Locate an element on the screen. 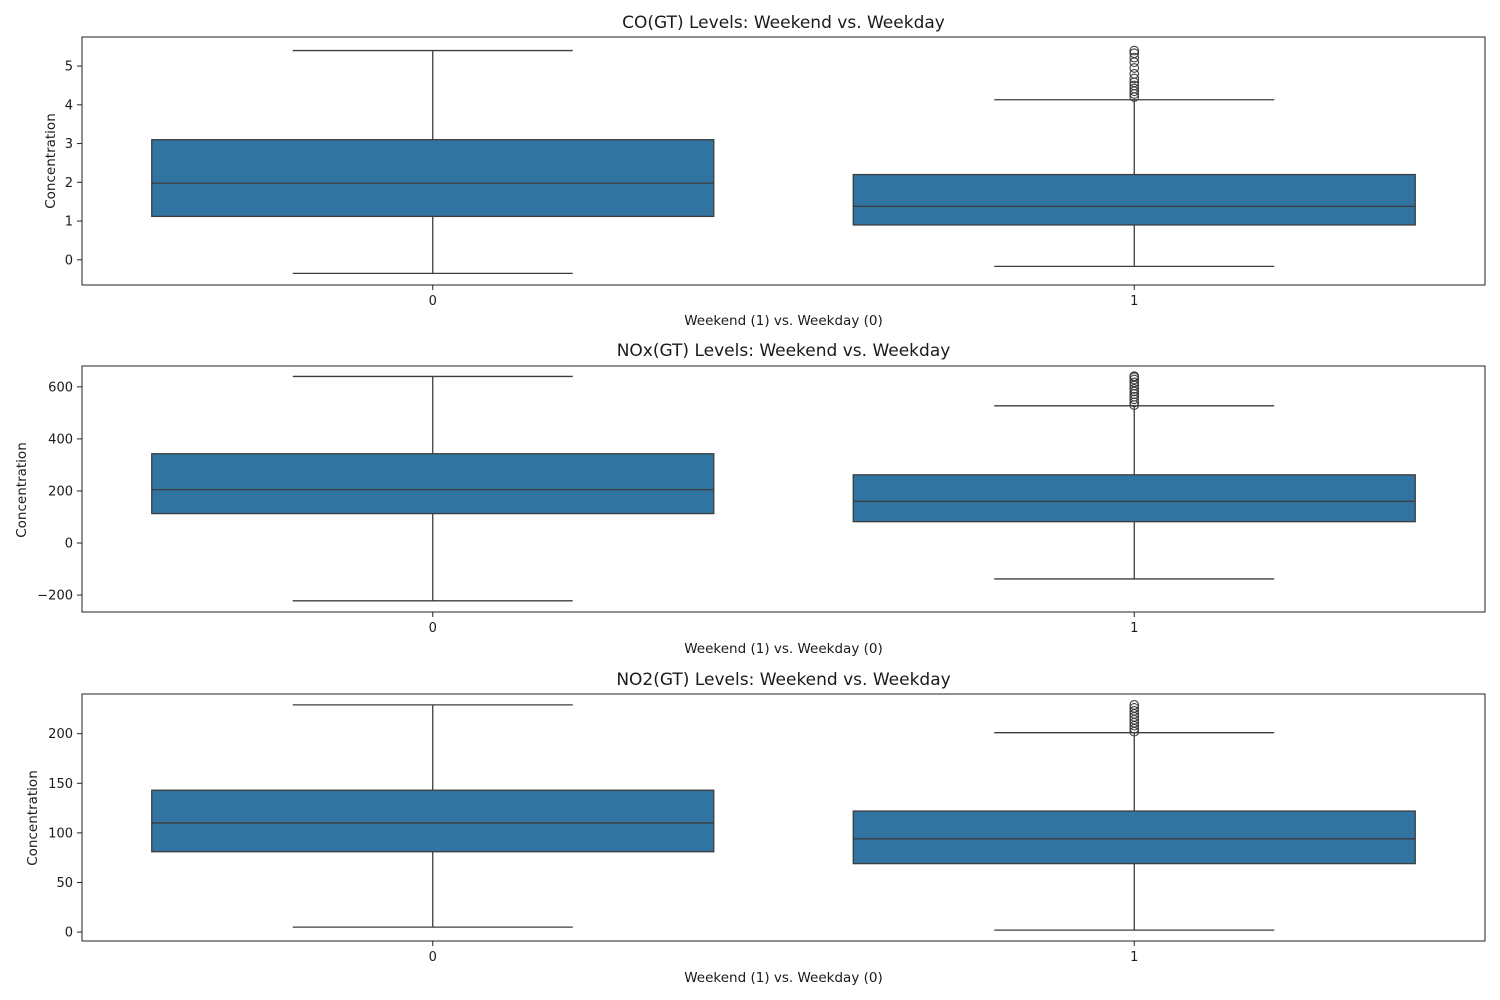 This screenshot has width=1500, height=1000. chart-title-no2: NO2(GT) Levels: Weekend vs. Weekday is located at coordinates (783, 680).